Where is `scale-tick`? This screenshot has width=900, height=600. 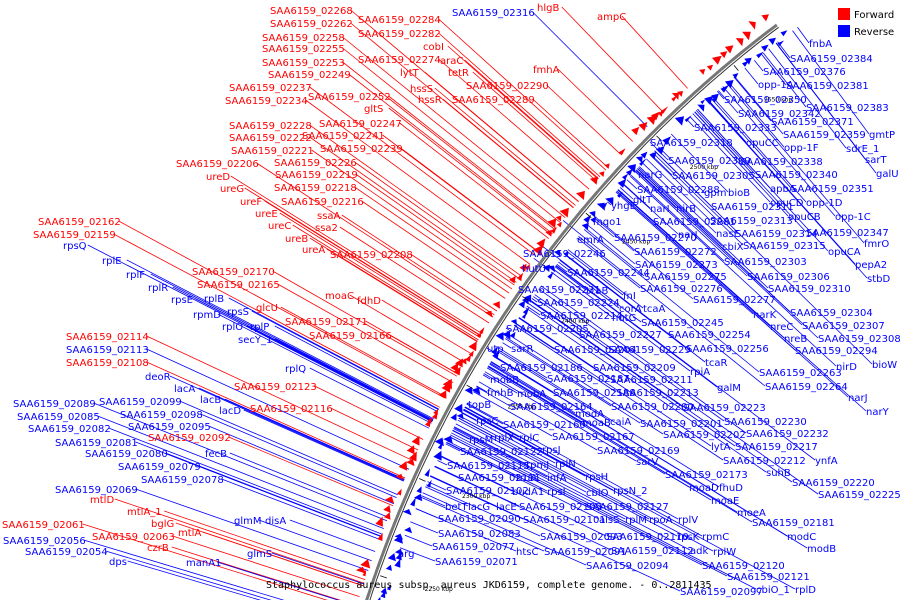 scale-tick is located at coordinates (588, 215).